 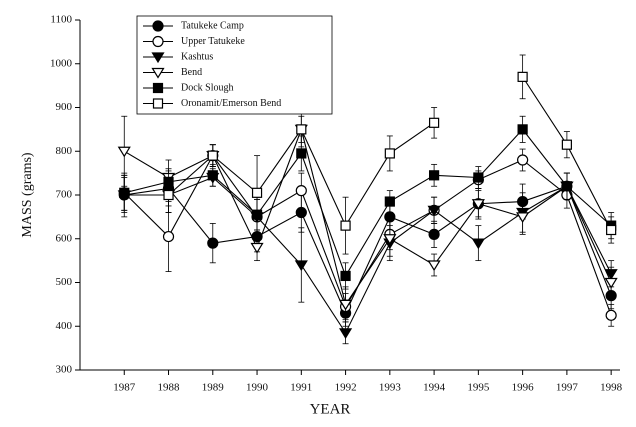 I want to click on y-tick-label: 500, so click(x=64, y=282).